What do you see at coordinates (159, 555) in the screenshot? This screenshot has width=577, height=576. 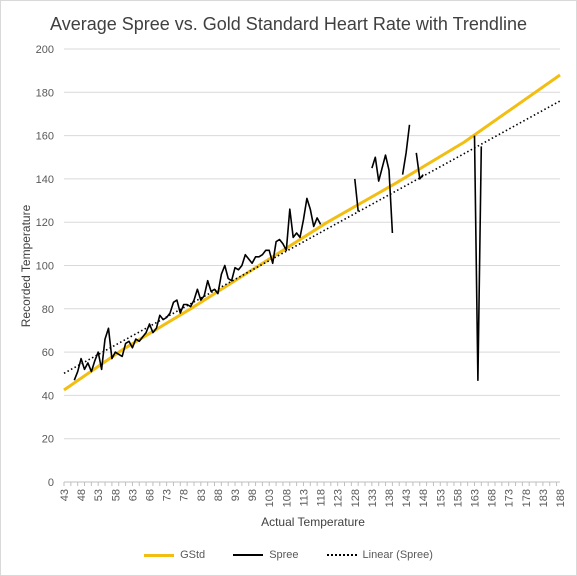 I see `legend-swatch-gstd` at bounding box center [159, 555].